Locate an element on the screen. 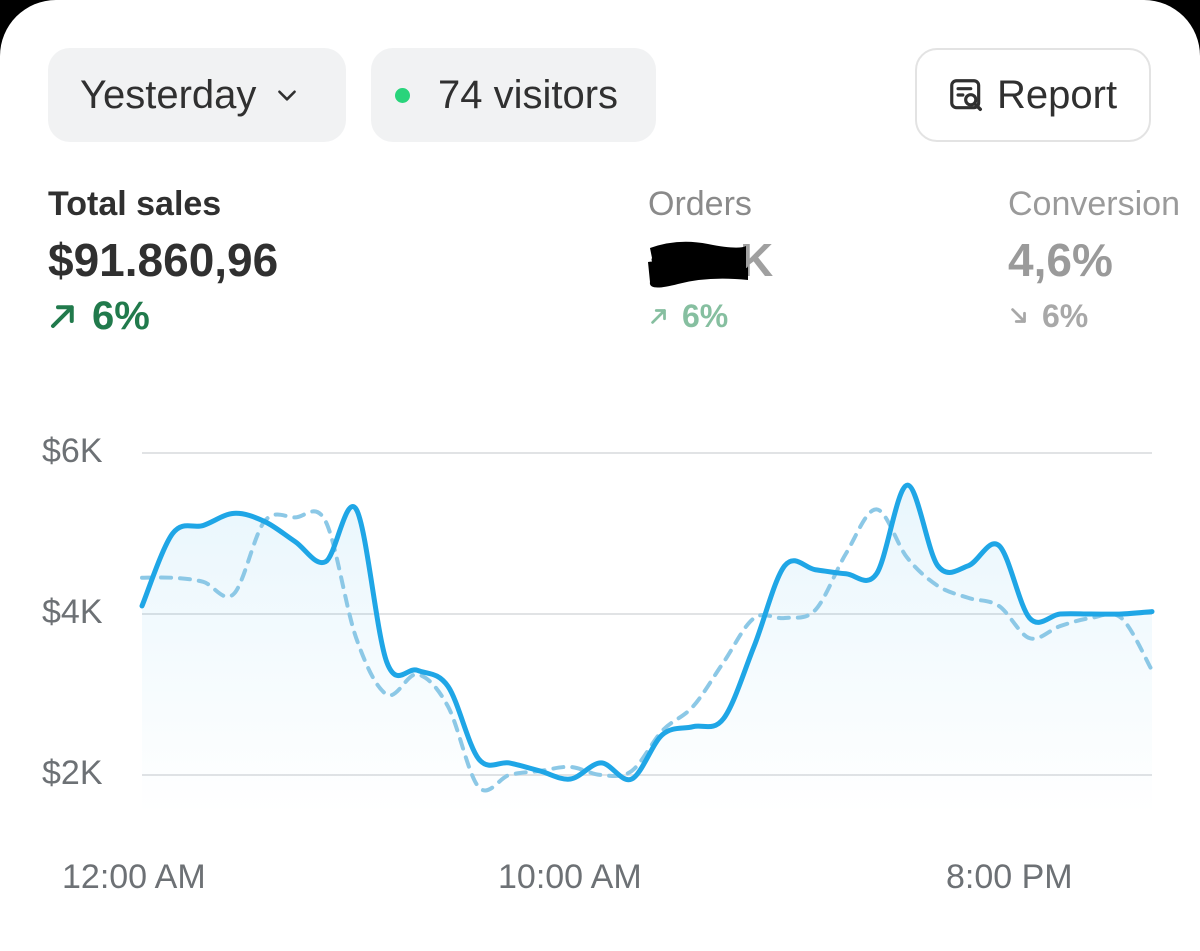 This screenshot has height=951, width=1200. metric-orders: Orders K 6% is located at coordinates (718, 262).